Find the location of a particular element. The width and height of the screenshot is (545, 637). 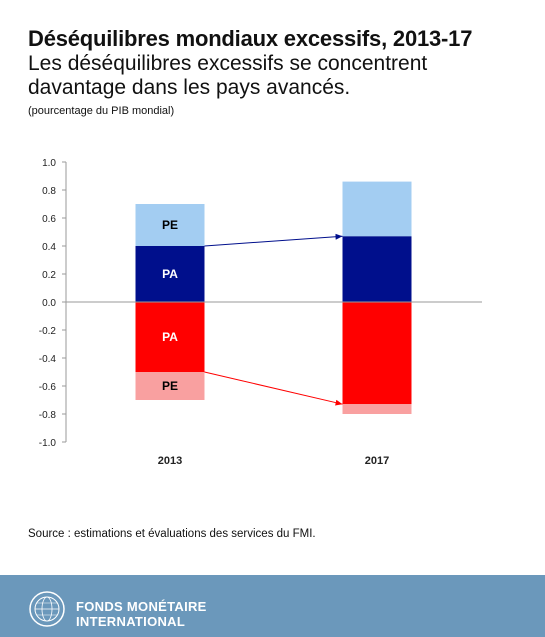

org-name-line2: INTERNATIONAL is located at coordinates (131, 621).